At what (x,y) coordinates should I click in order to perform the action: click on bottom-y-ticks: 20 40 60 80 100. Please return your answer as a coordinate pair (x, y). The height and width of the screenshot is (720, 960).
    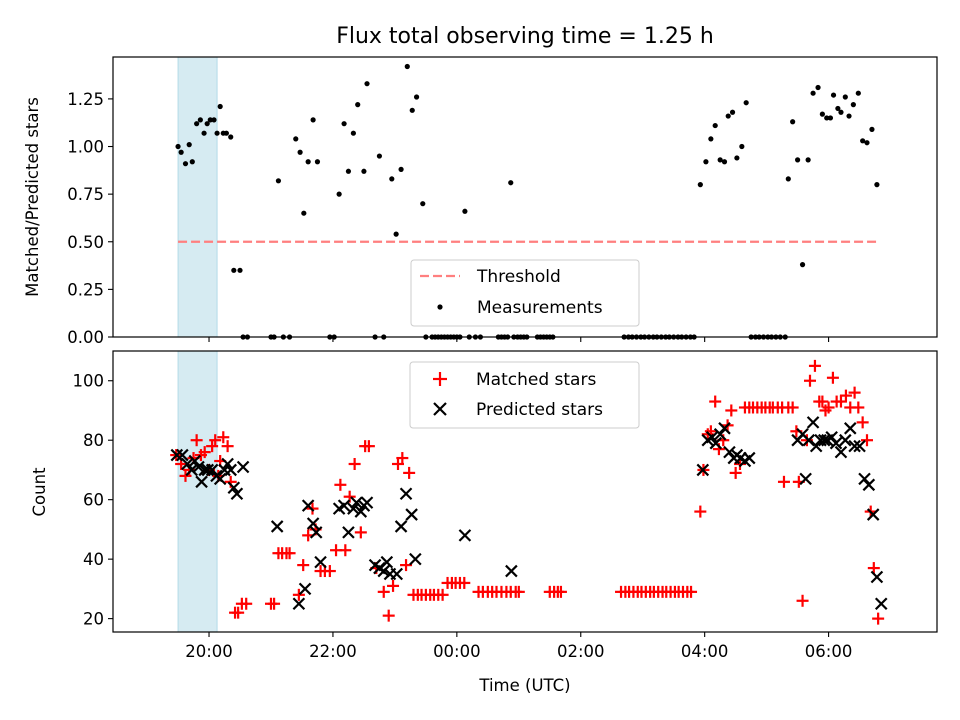
    Looking at the image, I should click on (93, 500).